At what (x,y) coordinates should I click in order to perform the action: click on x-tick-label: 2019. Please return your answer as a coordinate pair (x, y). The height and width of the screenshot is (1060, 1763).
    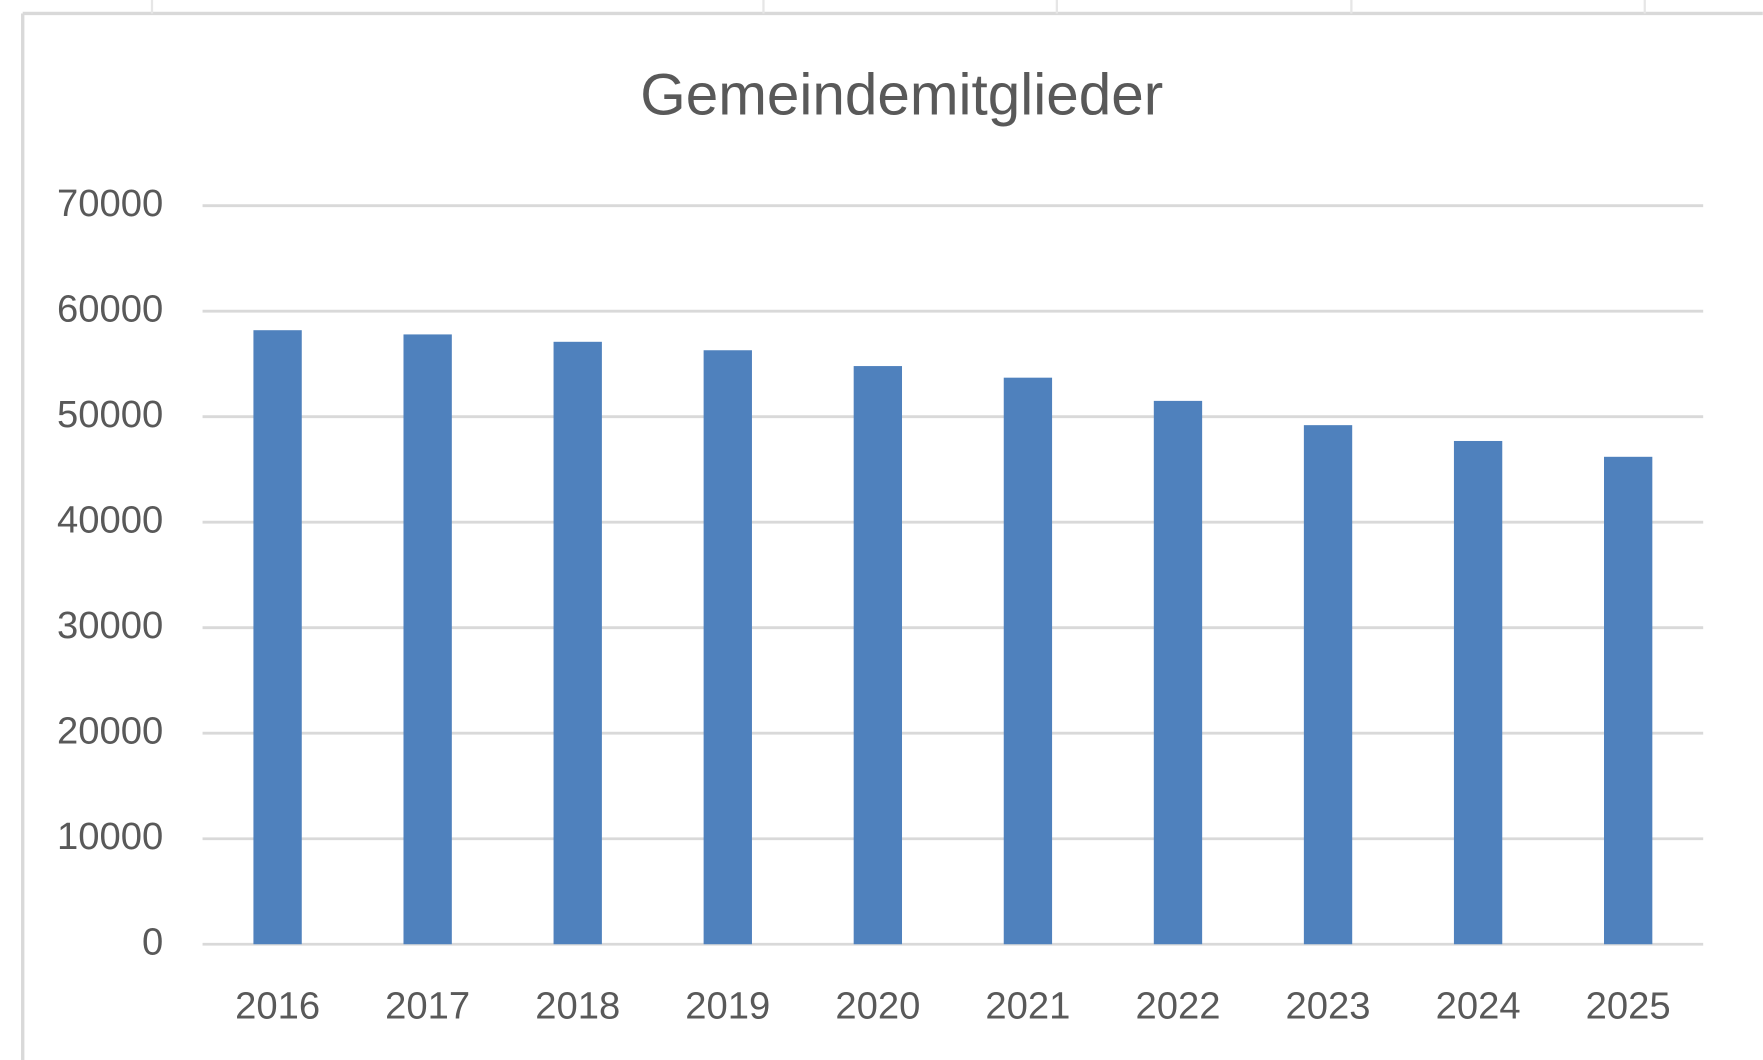
    Looking at the image, I should click on (727, 1005).